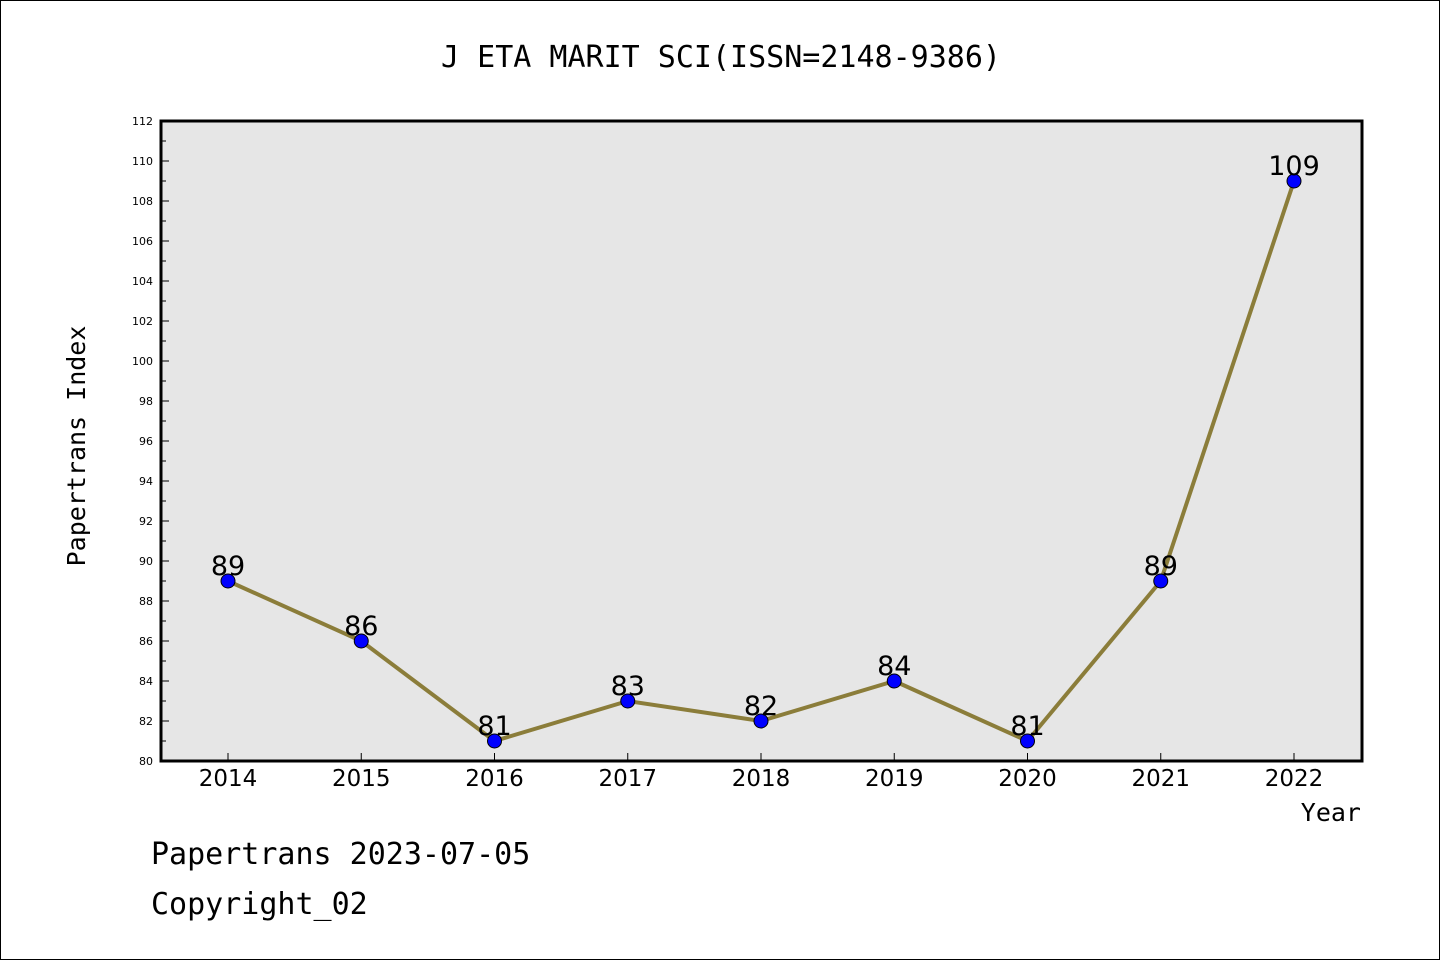 This screenshot has width=1440, height=961. What do you see at coordinates (146, 441) in the screenshot?
I see `y-tick-label: 96` at bounding box center [146, 441].